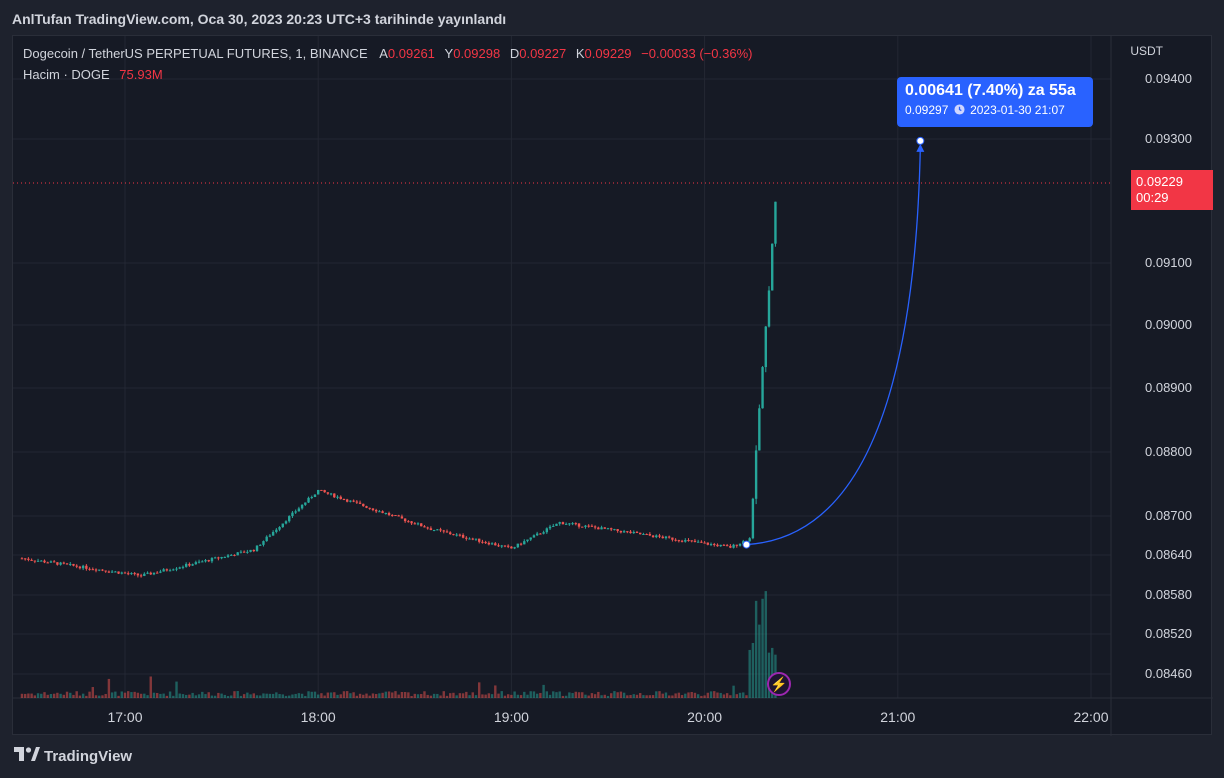 Image resolution: width=1224 pixels, height=778 pixels. What do you see at coordinates (411, 53) in the screenshot?
I see `open-value: 0.09261` at bounding box center [411, 53].